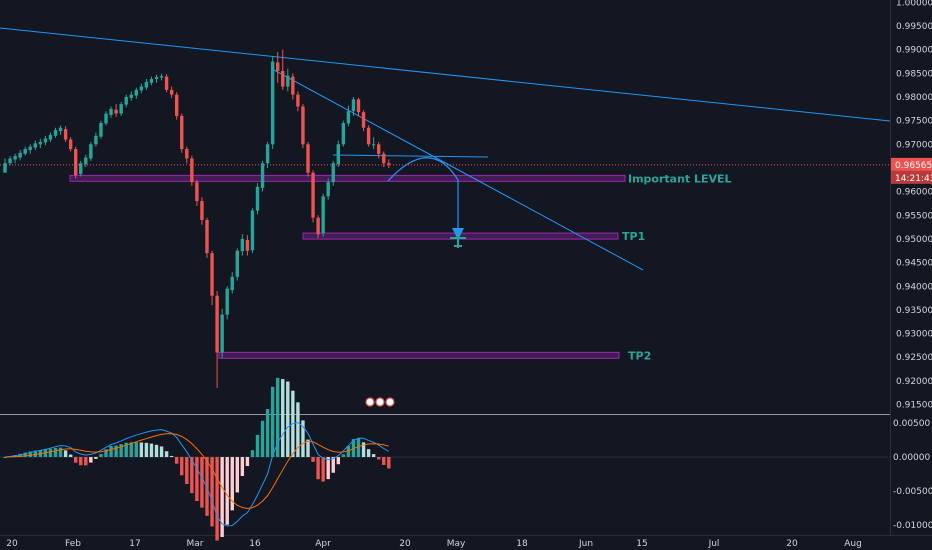  What do you see at coordinates (912, 526) in the screenshot?
I see `macd-tick-label: -0.01000` at bounding box center [912, 526].